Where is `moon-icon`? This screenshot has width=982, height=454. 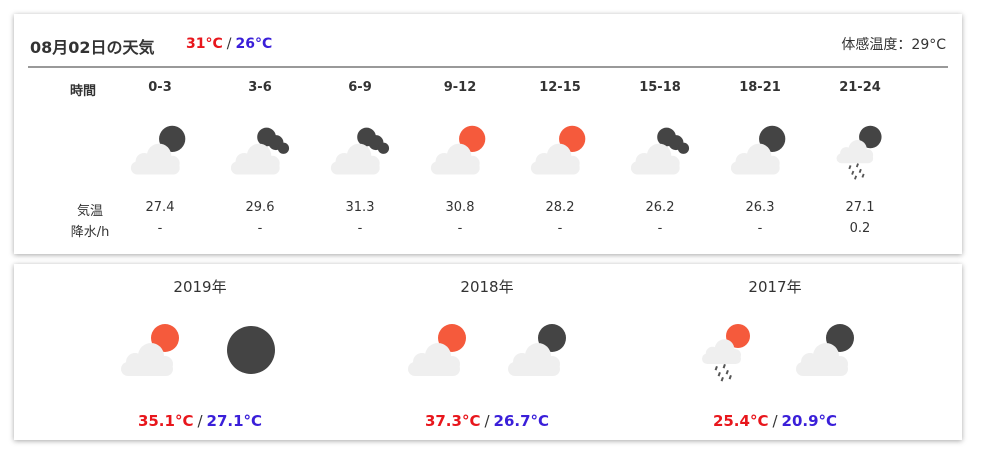
moon-icon is located at coordinates (252, 352).